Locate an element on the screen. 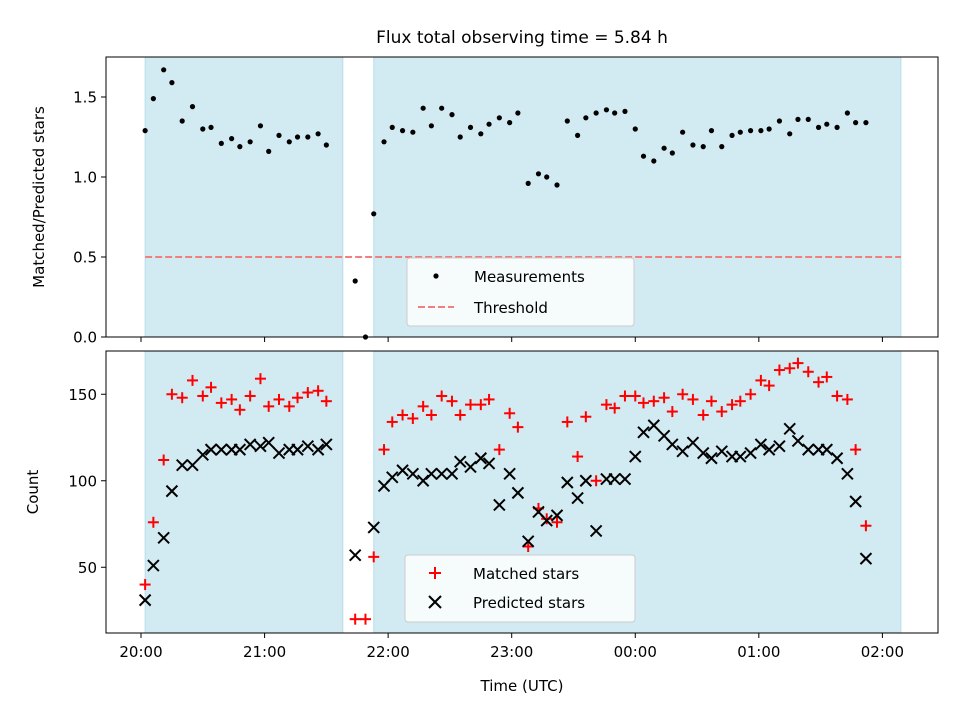 Image resolution: width=960 pixels, height=720 pixels. x-tick-label: 22:00 is located at coordinates (388, 652).